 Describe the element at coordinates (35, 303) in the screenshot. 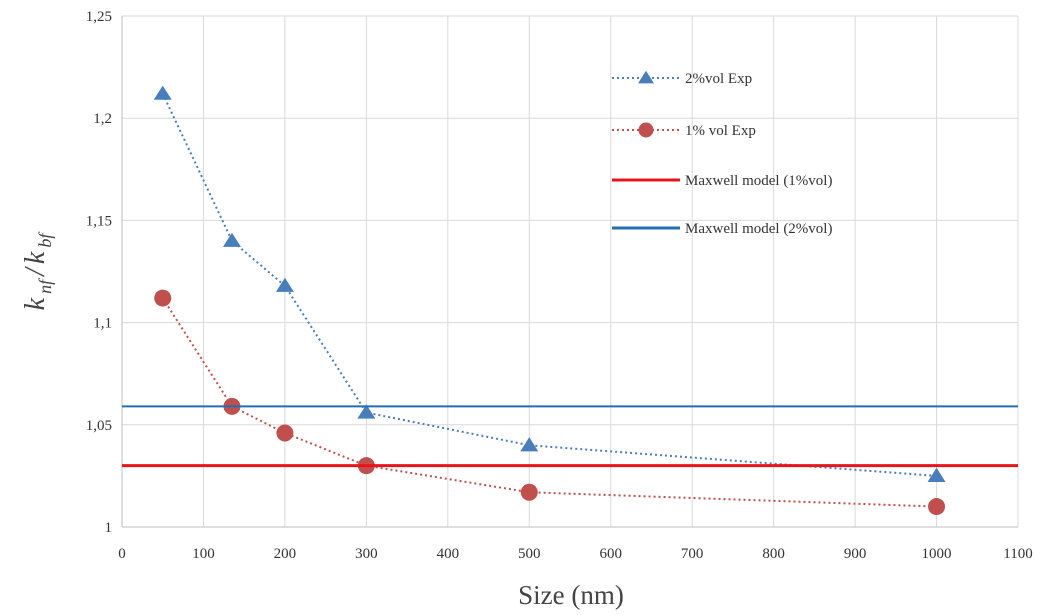

I see `y-axis-title-k1: k` at that location.